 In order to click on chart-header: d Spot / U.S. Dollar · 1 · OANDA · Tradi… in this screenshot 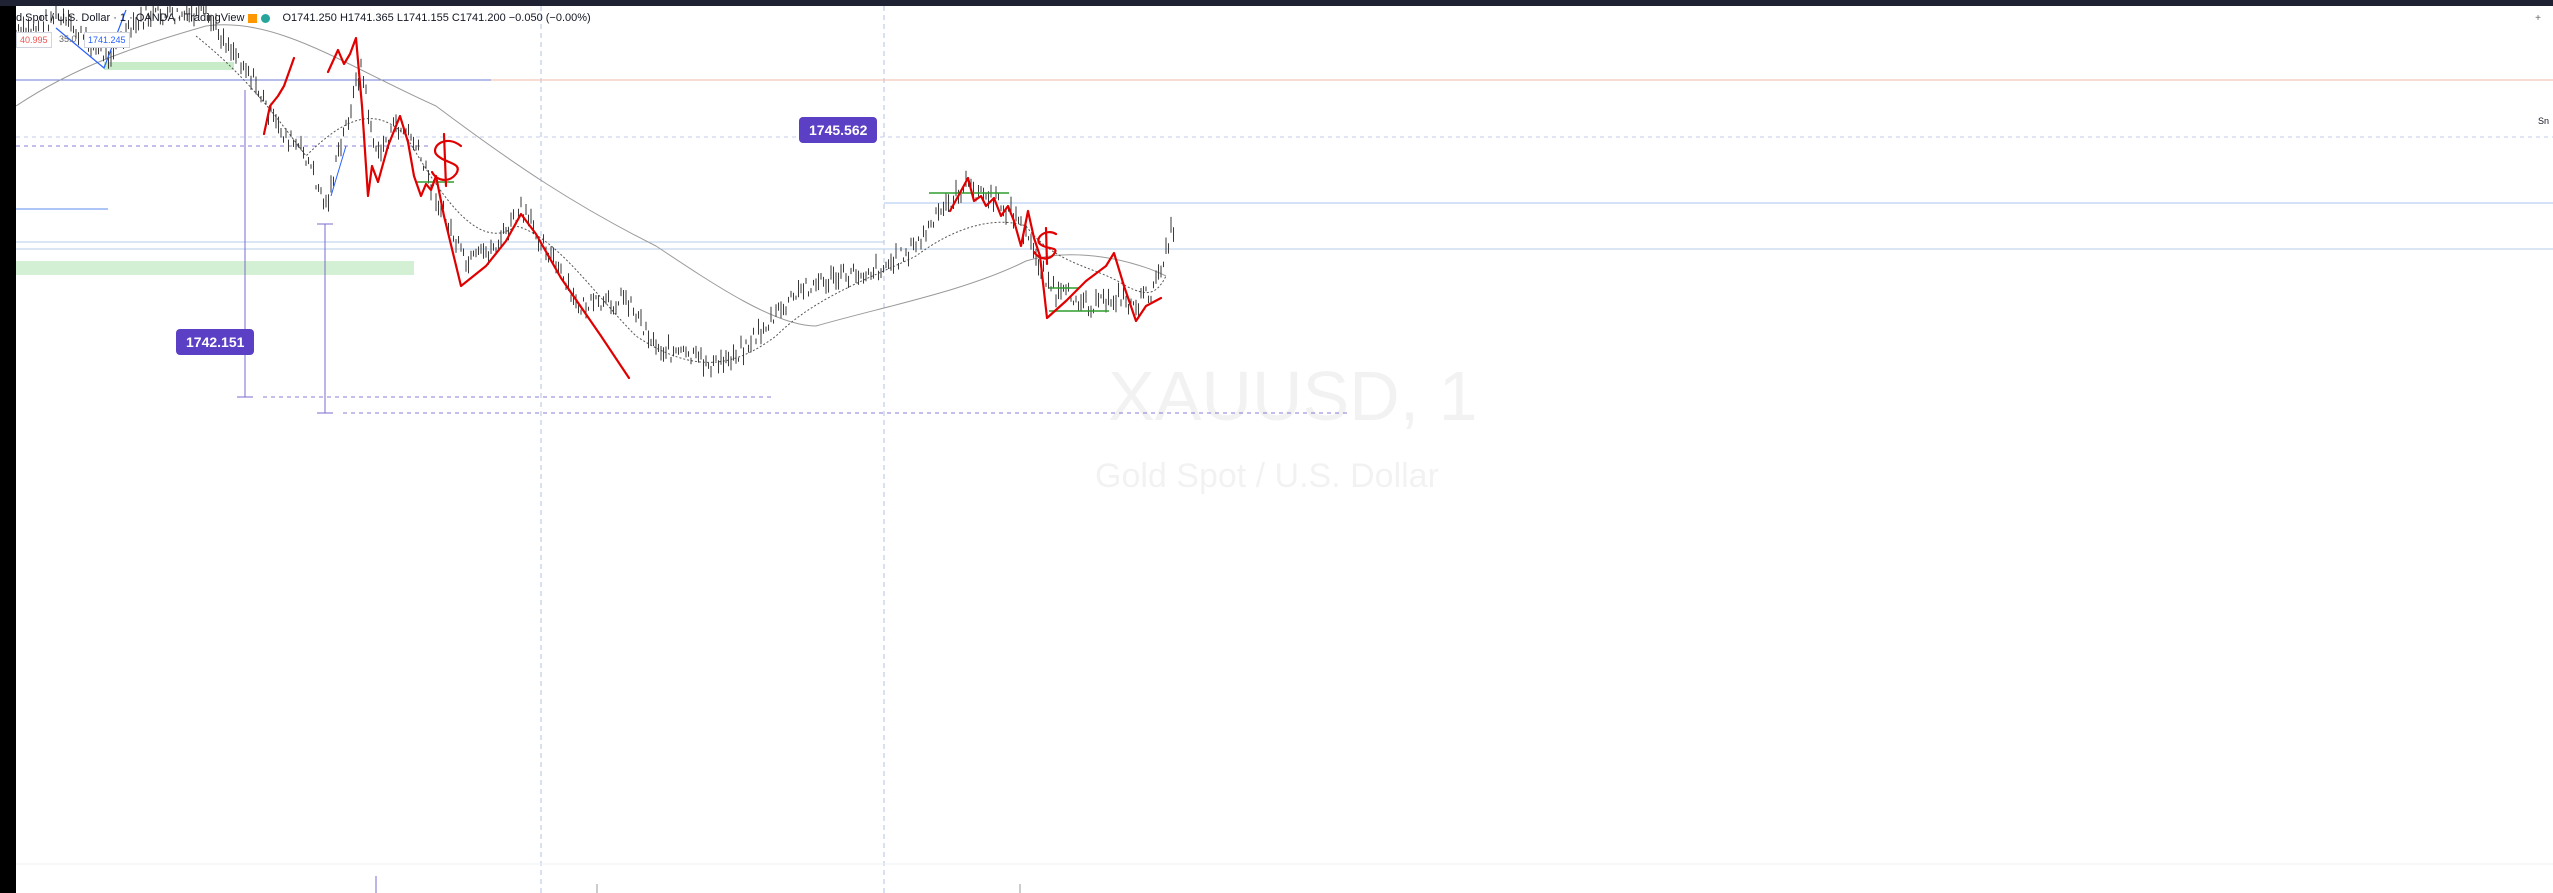, I will do `click(303, 18)`.